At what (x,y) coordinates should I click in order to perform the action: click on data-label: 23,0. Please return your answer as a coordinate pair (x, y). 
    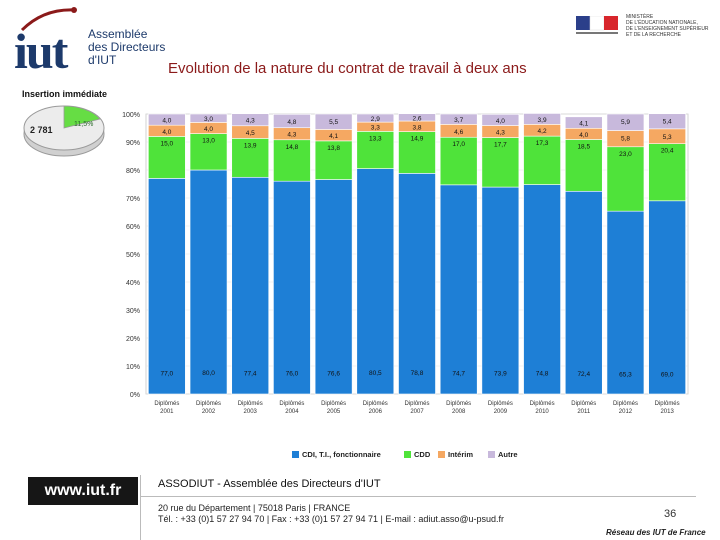
    Looking at the image, I should click on (625, 154).